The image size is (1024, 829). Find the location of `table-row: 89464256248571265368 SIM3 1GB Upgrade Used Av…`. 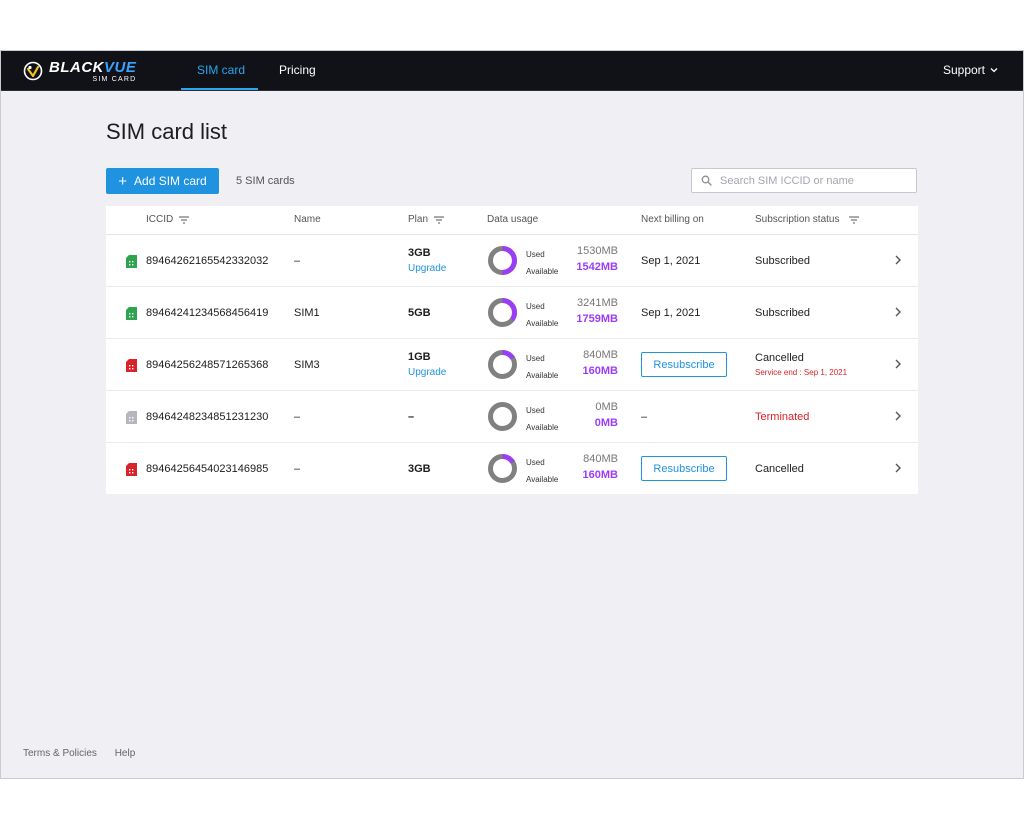

table-row: 89464256248571265368 SIM3 1GB Upgrade Used Av… is located at coordinates (512, 365).